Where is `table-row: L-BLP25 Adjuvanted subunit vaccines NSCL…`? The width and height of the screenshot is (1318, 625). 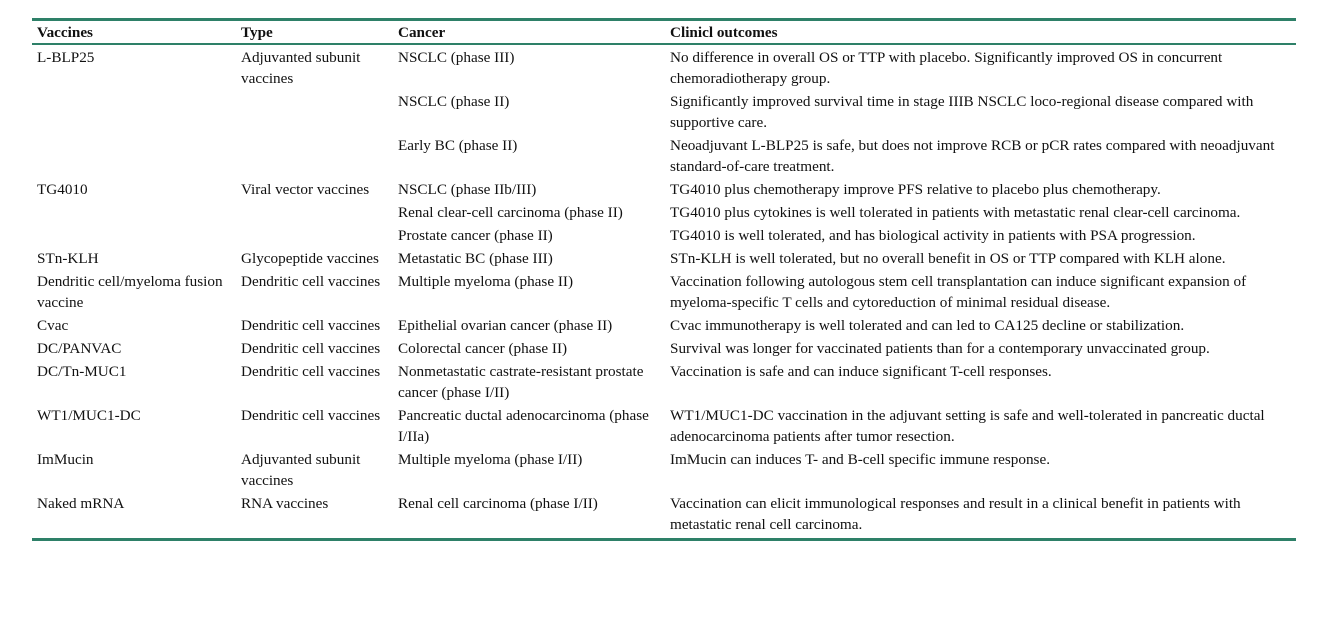 table-row: L-BLP25 Adjuvanted subunit vaccines NSCL… is located at coordinates (664, 67).